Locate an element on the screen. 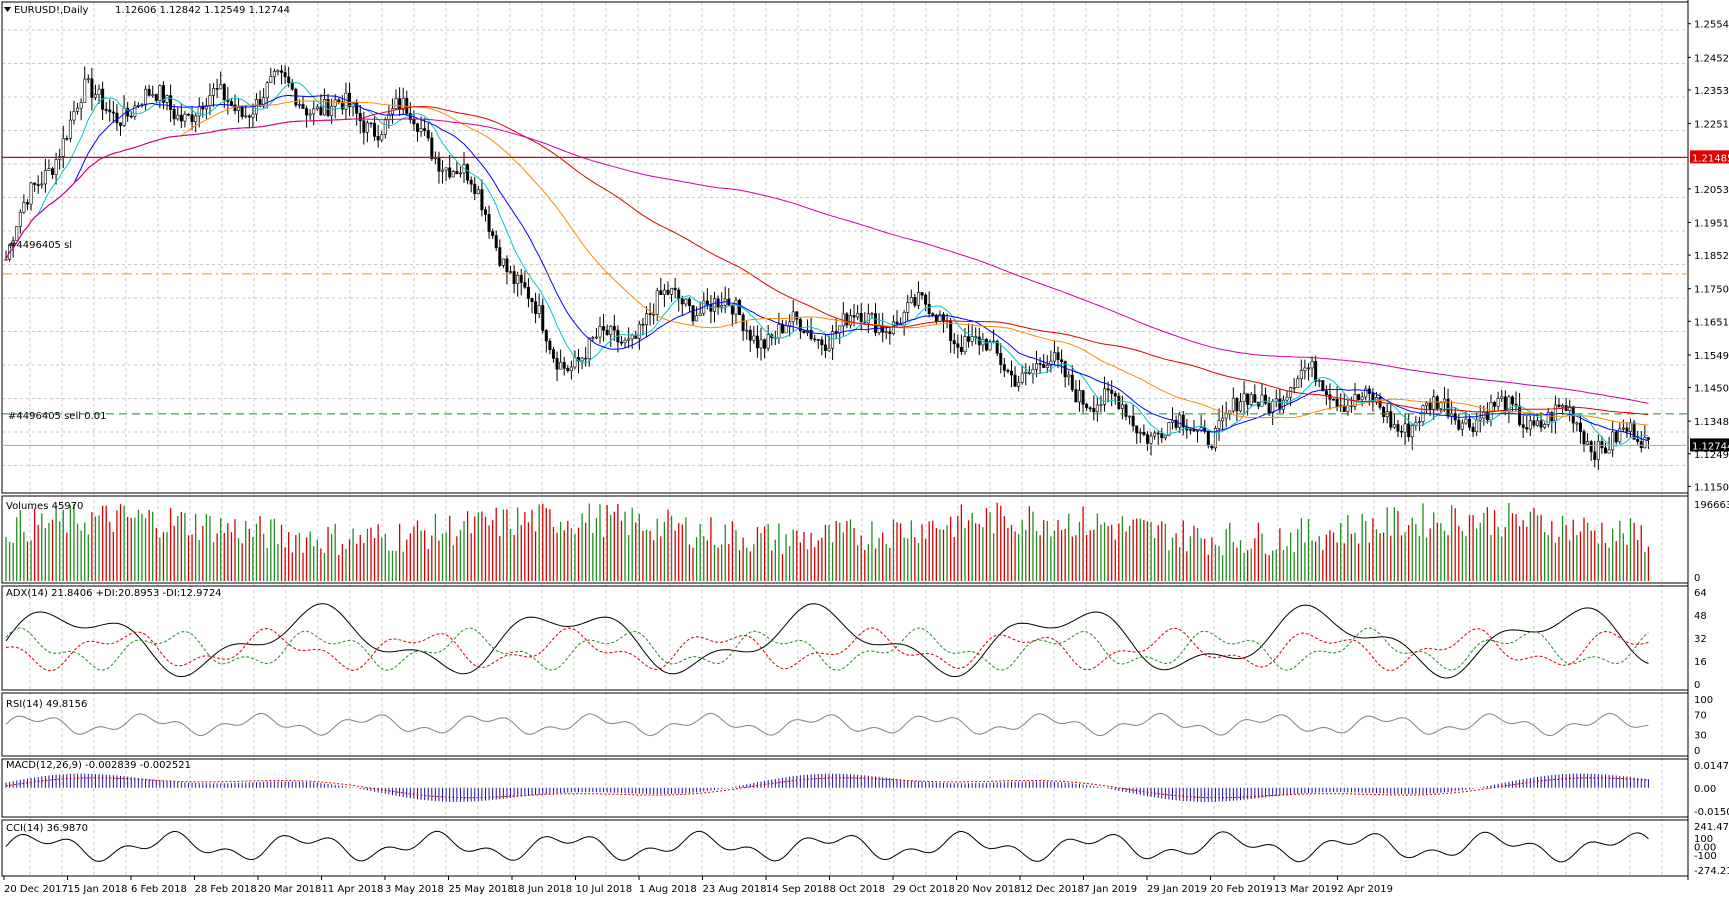 Image resolution: width=1729 pixels, height=900 pixels. time-axis-label: 6 Feb 2018 is located at coordinates (159, 889).